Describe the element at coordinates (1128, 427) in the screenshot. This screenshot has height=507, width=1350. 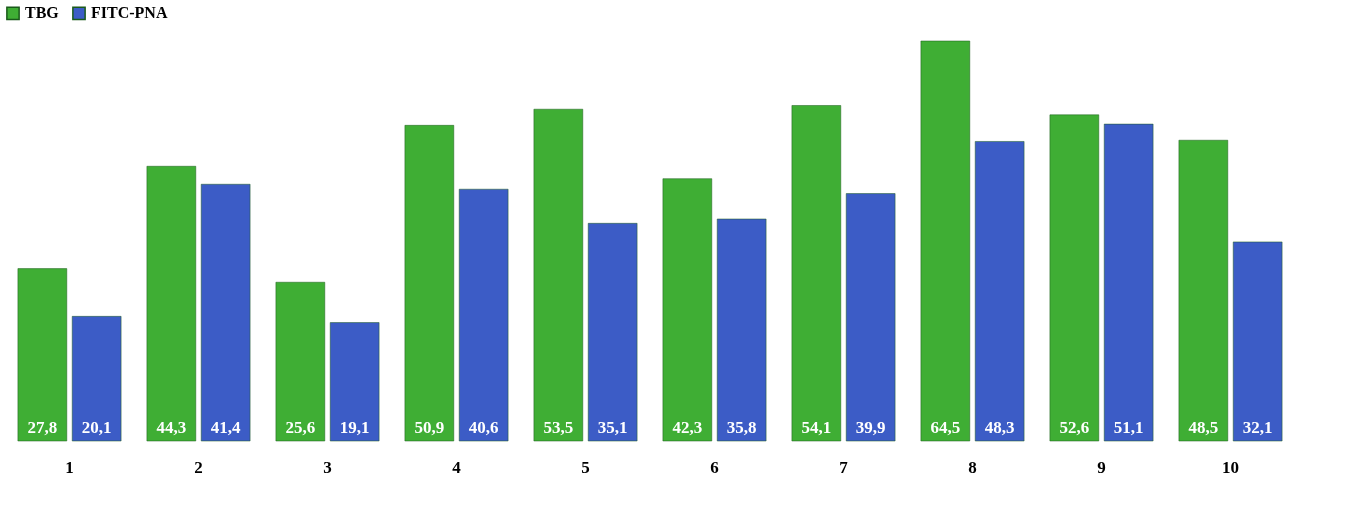
I see `data-label: 51,1` at that location.